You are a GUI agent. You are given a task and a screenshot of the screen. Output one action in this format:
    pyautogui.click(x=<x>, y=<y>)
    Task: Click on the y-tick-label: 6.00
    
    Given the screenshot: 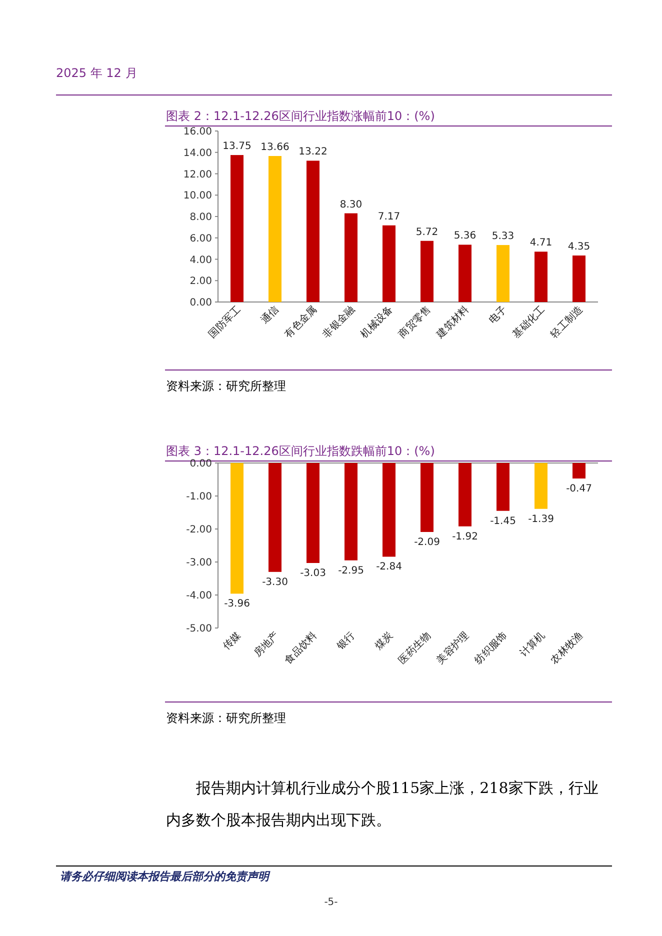 What is the action you would take?
    pyautogui.click(x=201, y=238)
    